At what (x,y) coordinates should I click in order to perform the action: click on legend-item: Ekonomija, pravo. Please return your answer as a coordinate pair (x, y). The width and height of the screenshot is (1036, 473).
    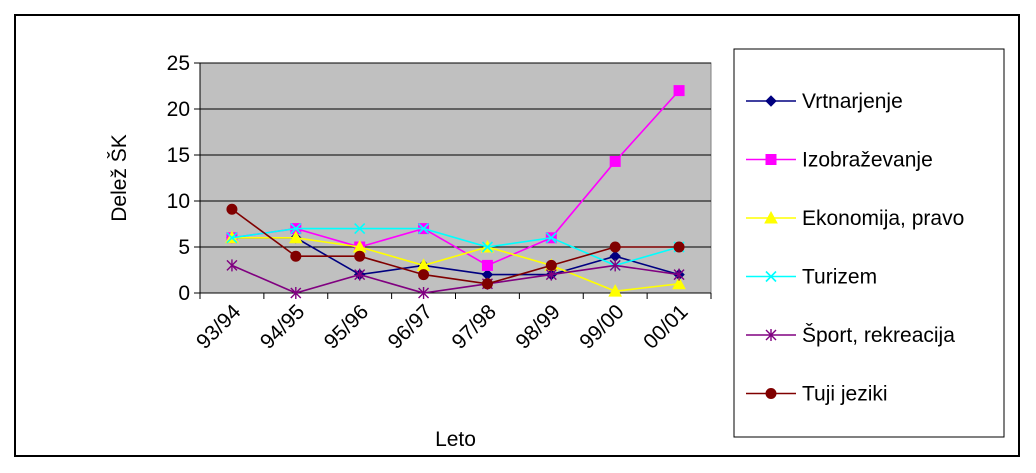
    Looking at the image, I should click on (855, 218).